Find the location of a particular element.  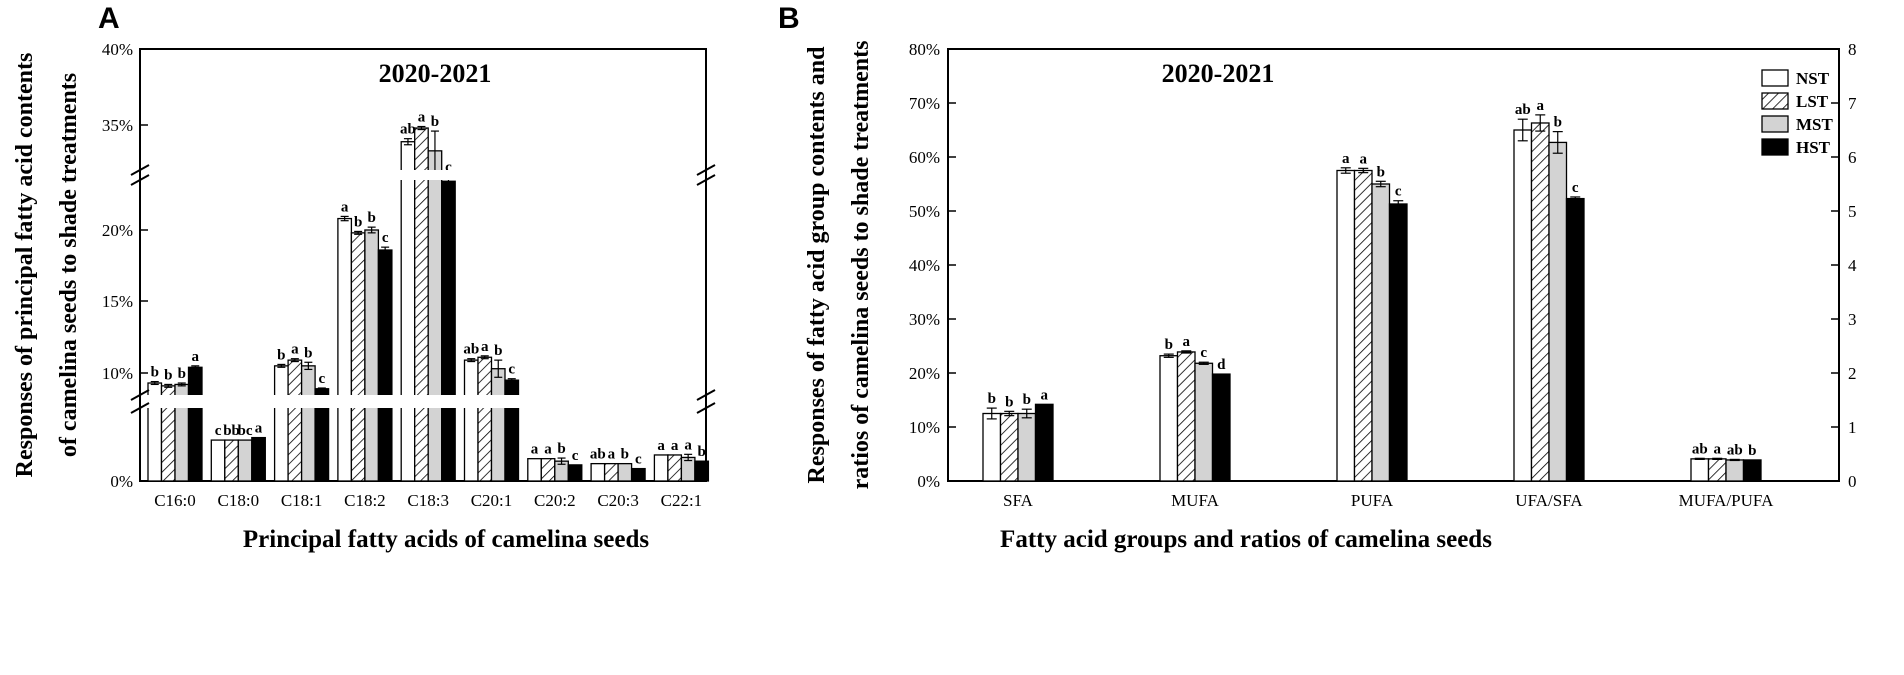

bar-a-C22-1-lst is located at coordinates (675, 468).